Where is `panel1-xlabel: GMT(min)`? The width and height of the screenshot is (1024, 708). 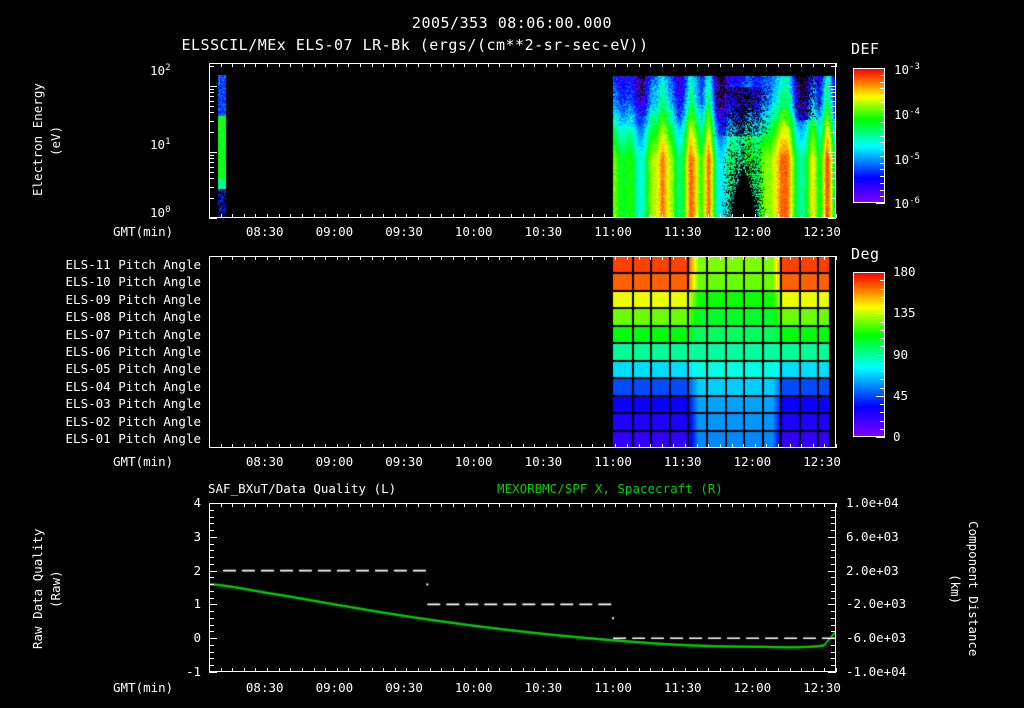
panel1-xlabel: GMT(min) is located at coordinates (143, 231).